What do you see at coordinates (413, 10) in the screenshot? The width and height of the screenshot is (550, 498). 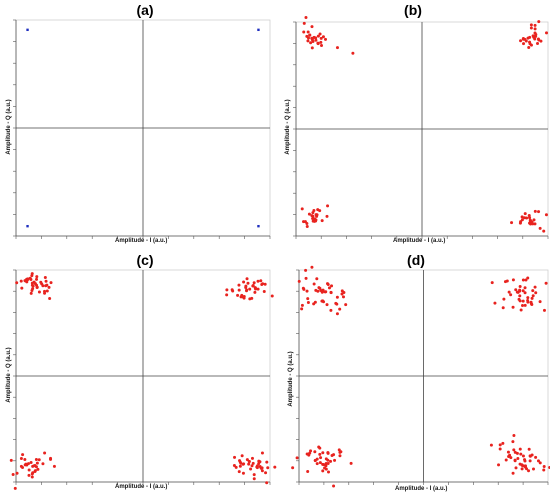 I see `panel-title: (b)` at bounding box center [413, 10].